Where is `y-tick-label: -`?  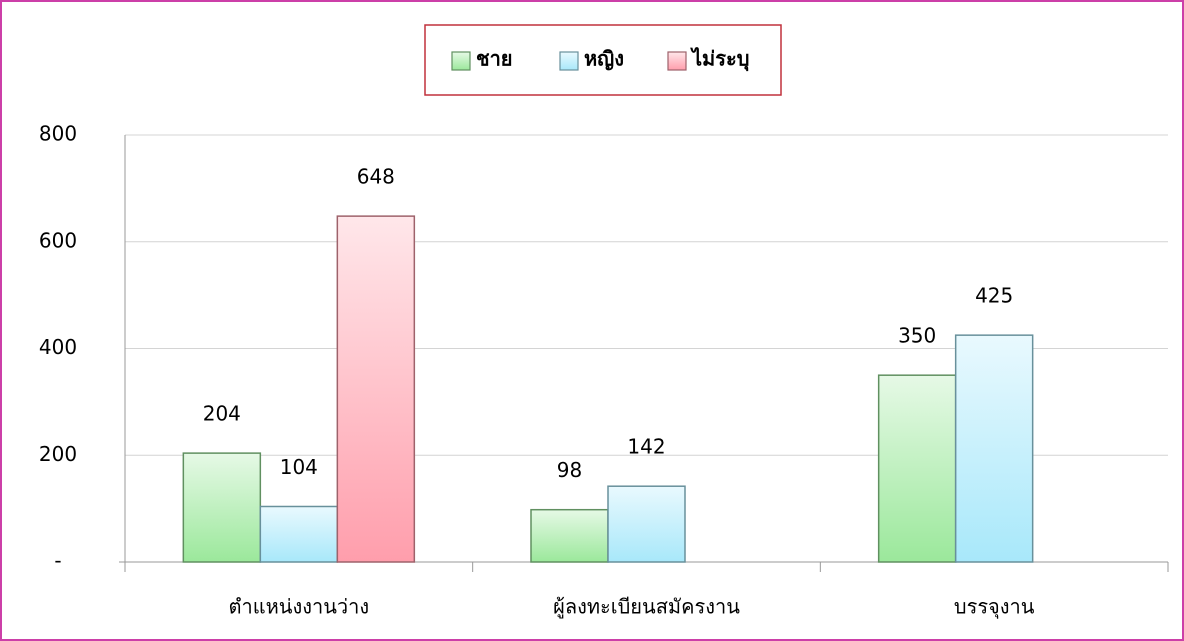
y-tick-label: - is located at coordinates (57, 561).